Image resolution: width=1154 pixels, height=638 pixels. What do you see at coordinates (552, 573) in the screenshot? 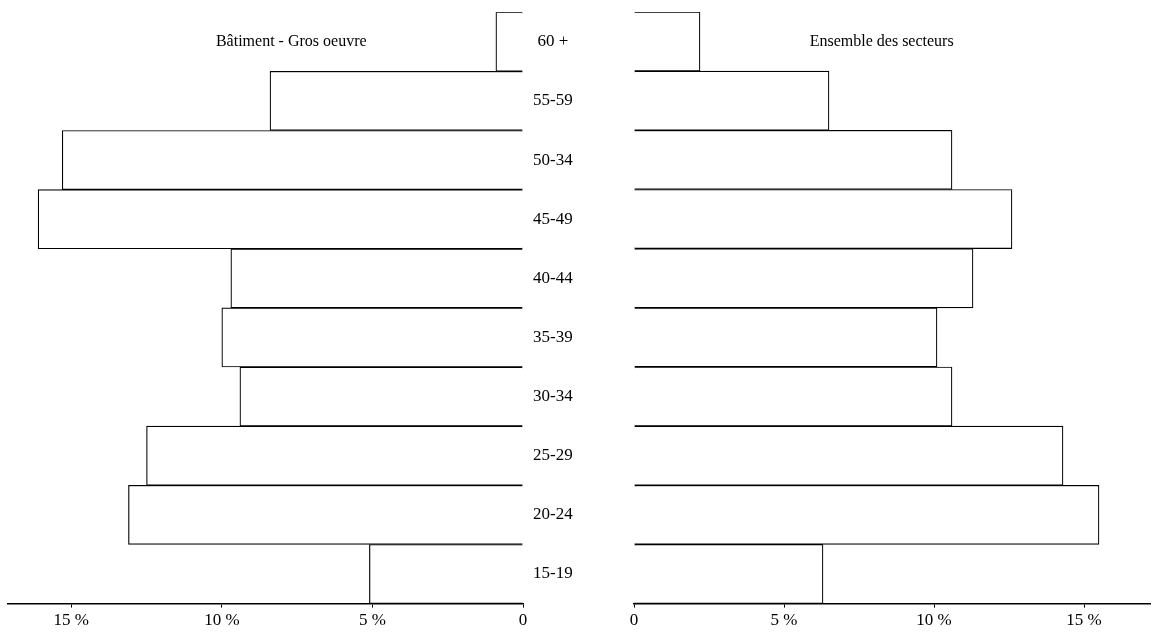
I see `y-tick-label: 15-19` at bounding box center [552, 573].